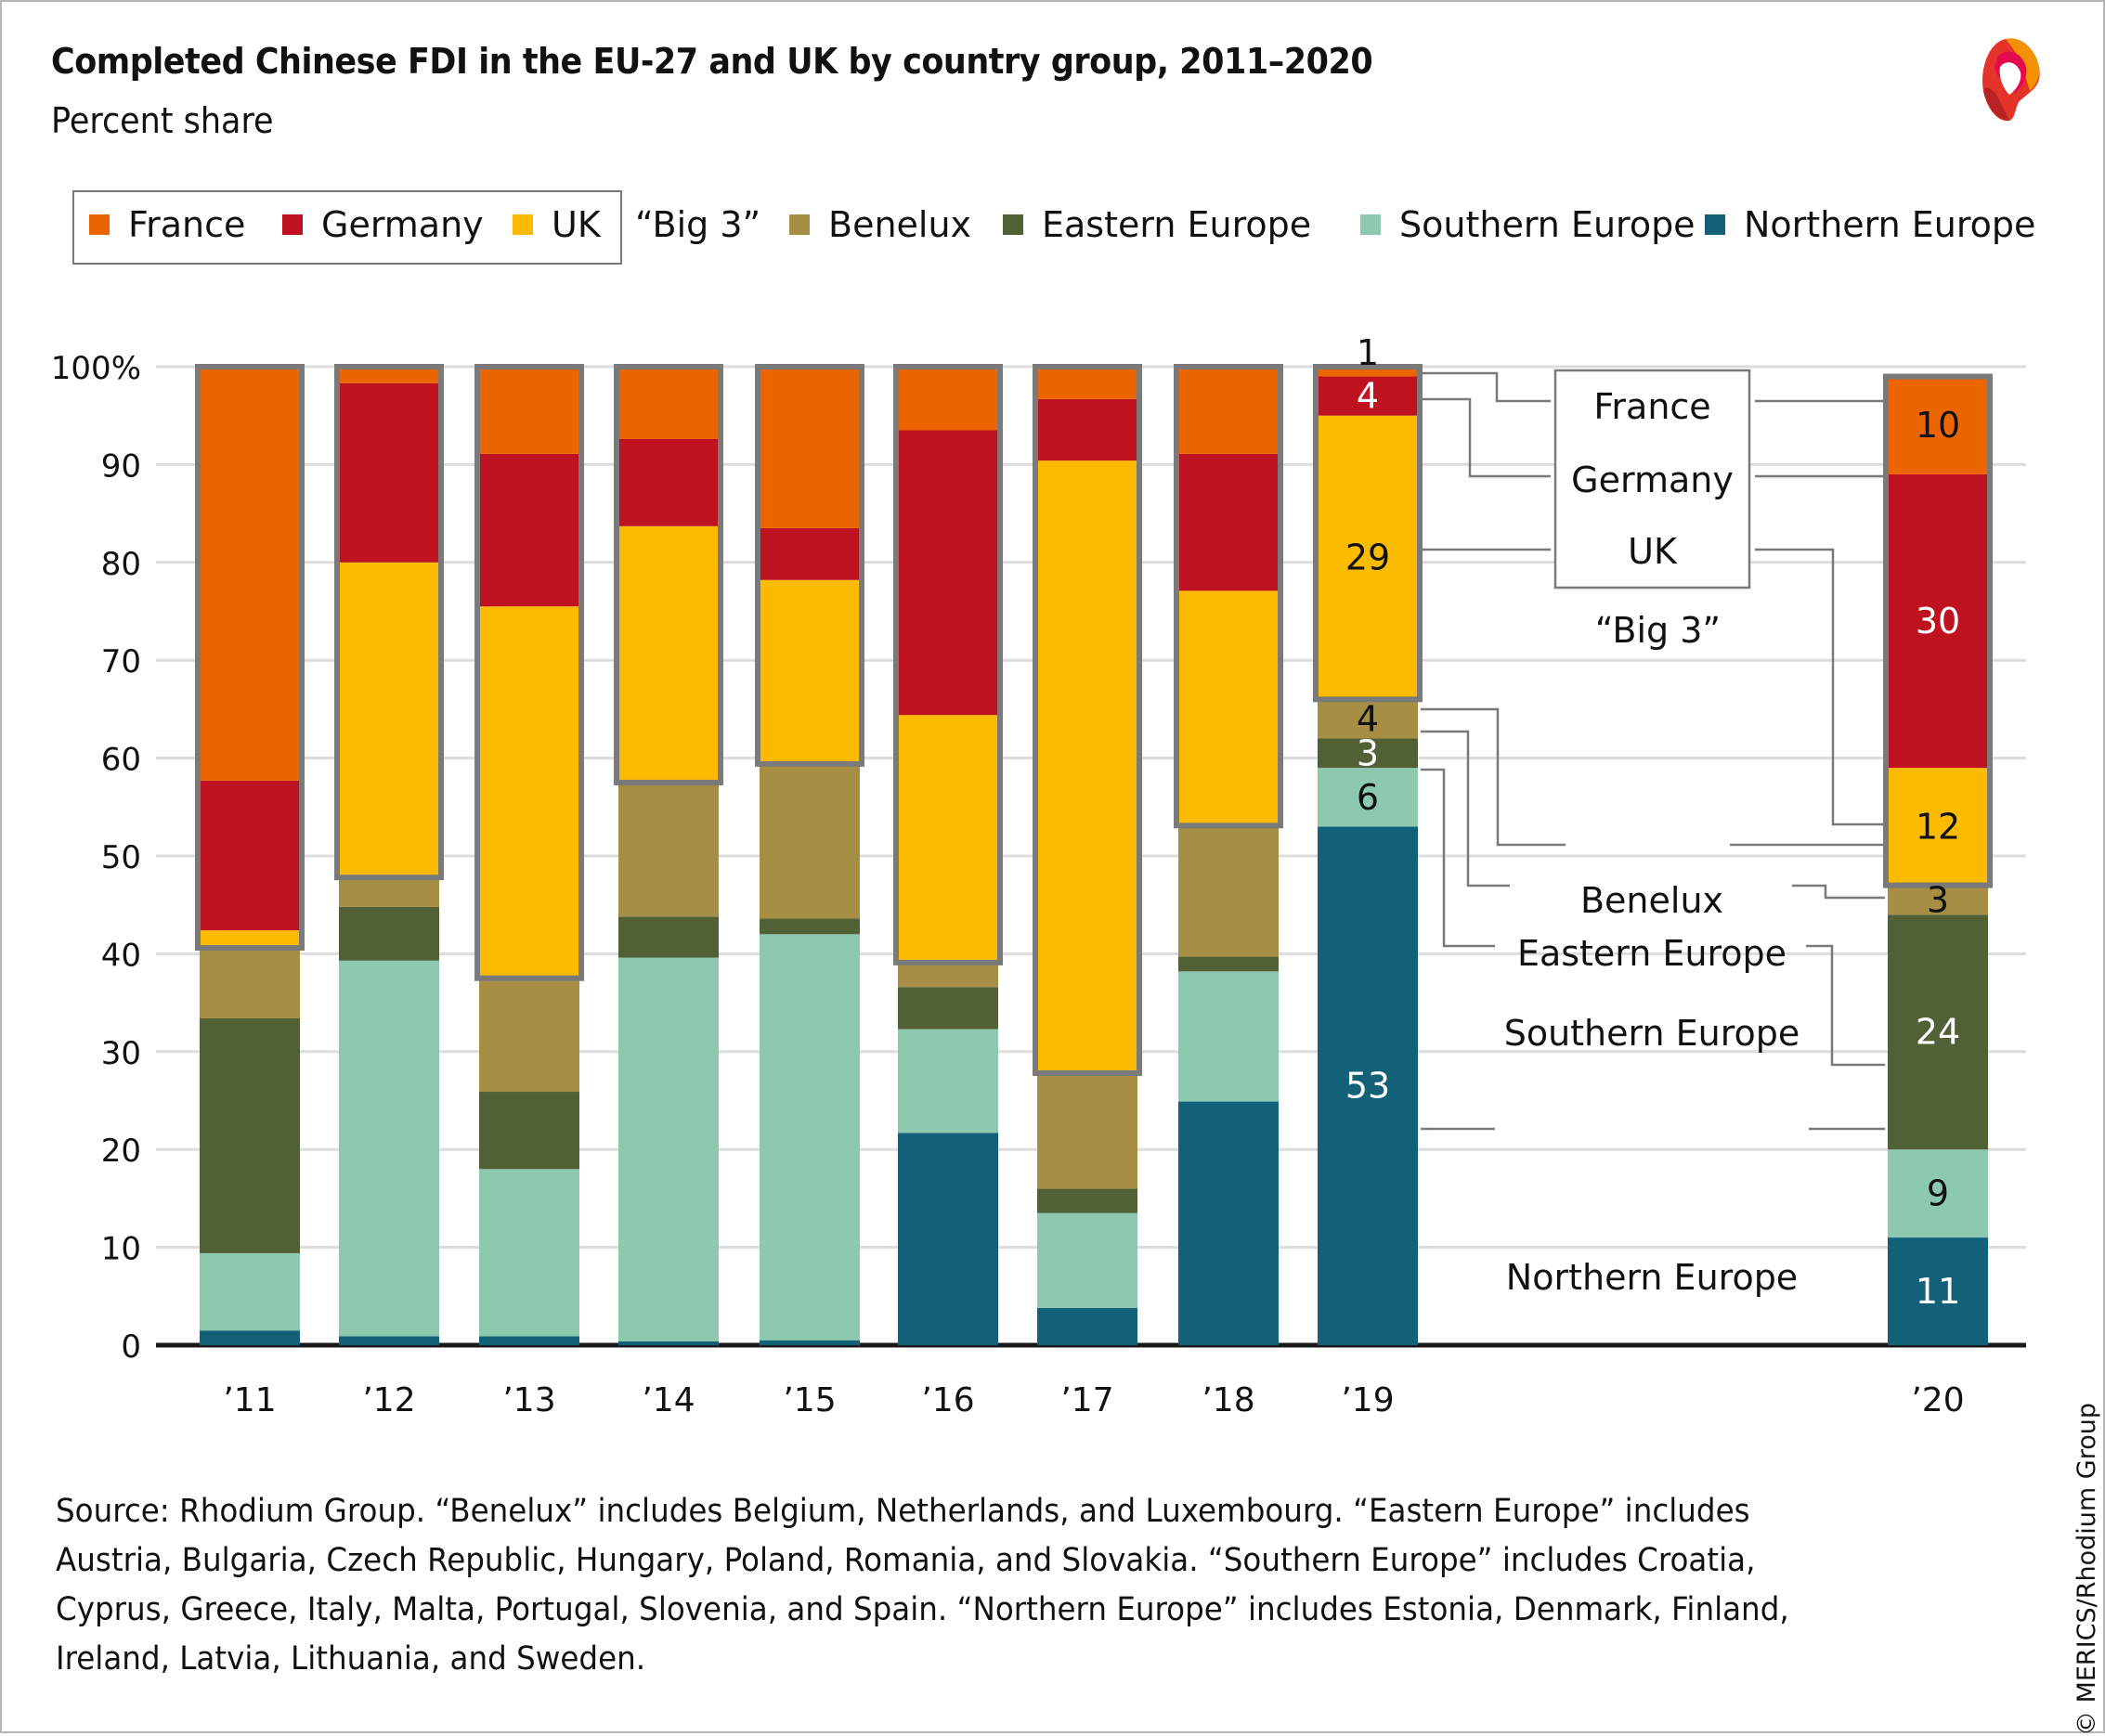 The height and width of the screenshot is (1736, 2105). Describe the element at coordinates (1652, 479) in the screenshot. I see `big3-label-box` at that location.